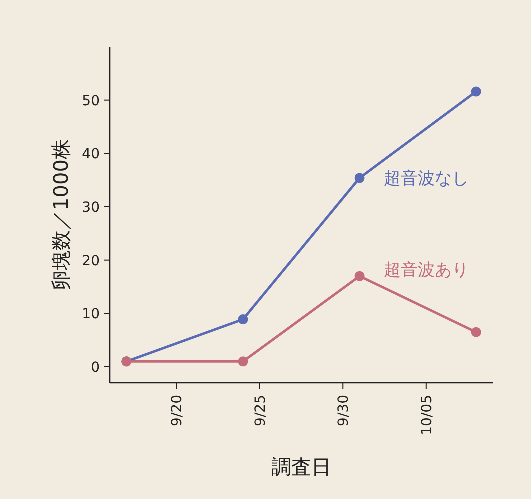  Describe the element at coordinates (91, 154) in the screenshot. I see `y-tick-label: 40` at that location.